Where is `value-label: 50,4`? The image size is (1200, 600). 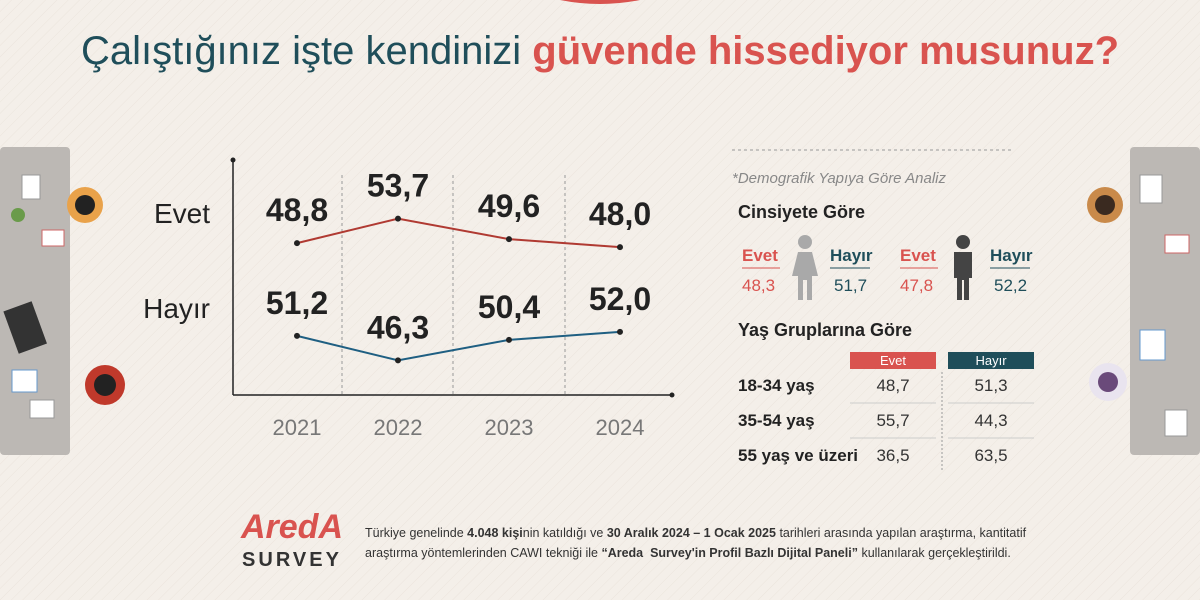 value-label: 50,4 is located at coordinates (509, 307).